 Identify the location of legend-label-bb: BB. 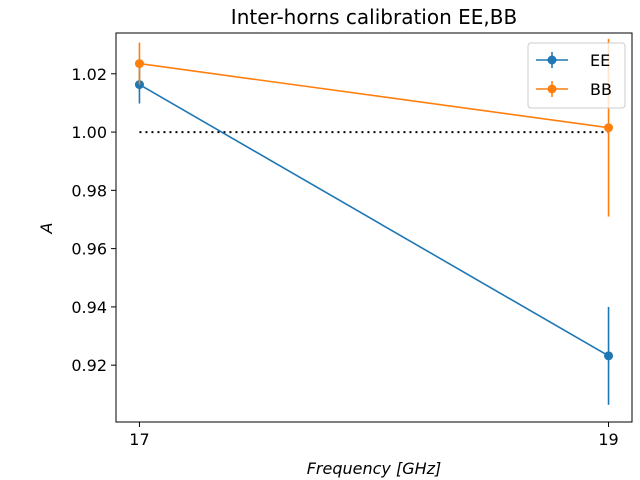
(601, 89).